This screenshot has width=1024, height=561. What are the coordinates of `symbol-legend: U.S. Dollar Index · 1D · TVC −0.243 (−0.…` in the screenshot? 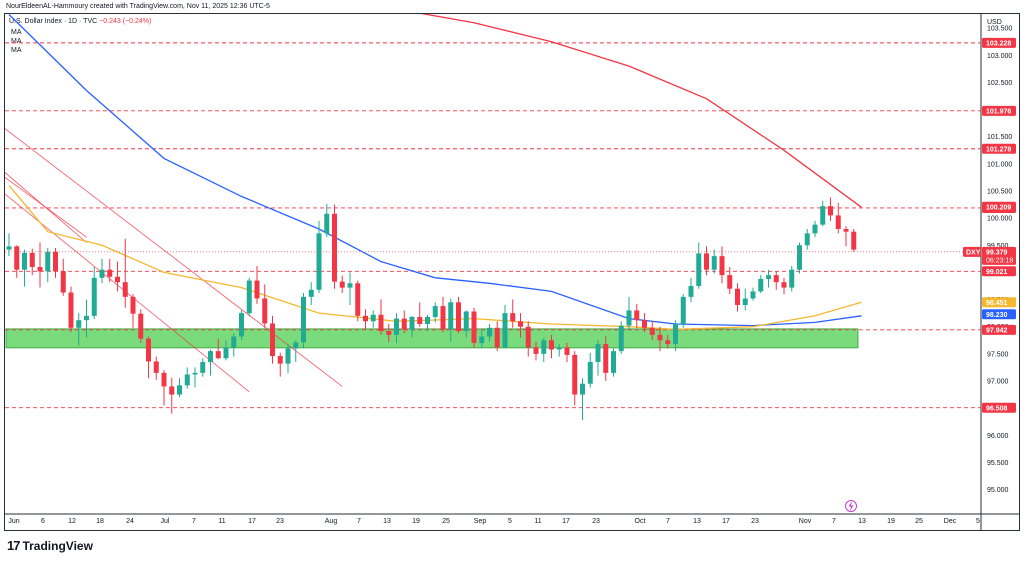 It's located at (80, 21).